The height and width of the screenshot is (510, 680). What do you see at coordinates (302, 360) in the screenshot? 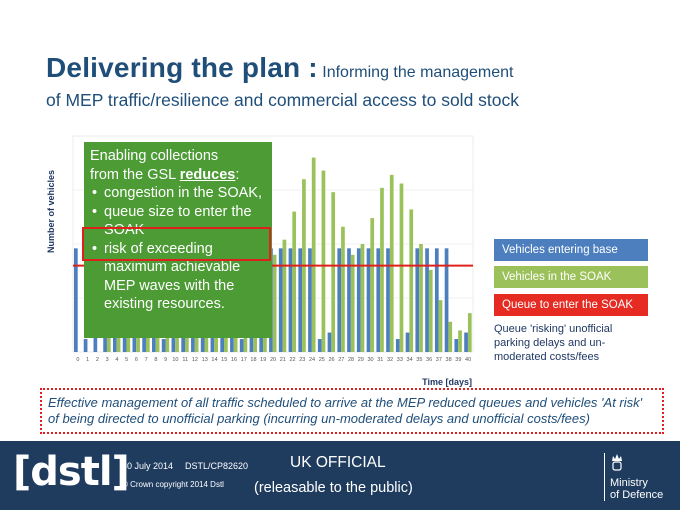
I see `x-tick-label: 23` at bounding box center [302, 360].